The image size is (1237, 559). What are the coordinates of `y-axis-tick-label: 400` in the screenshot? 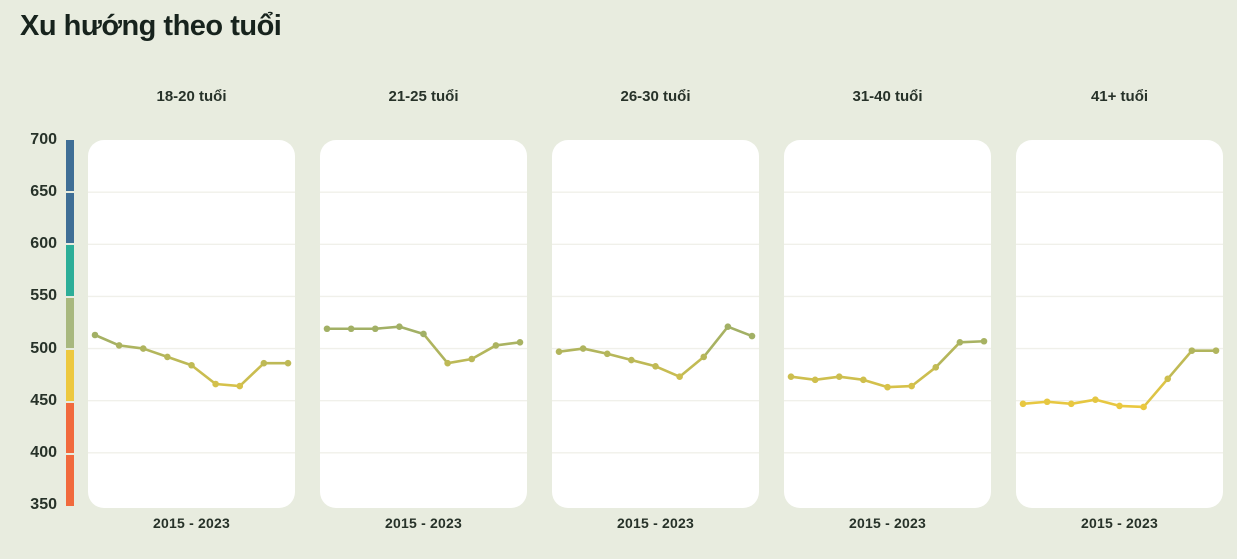 It's located at (43, 452).